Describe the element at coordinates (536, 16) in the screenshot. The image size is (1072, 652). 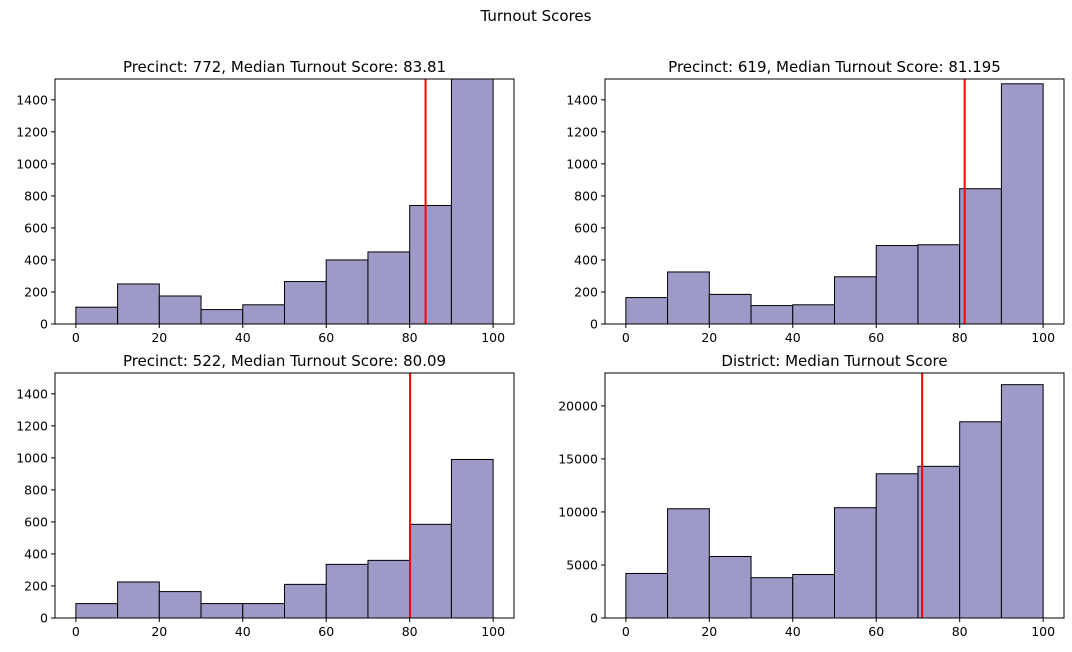
I see `figure-suptitle: Turnout Scores` at that location.